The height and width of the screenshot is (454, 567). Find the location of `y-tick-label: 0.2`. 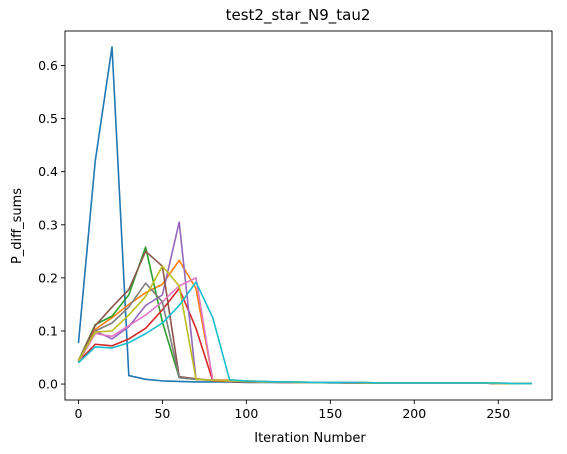

y-tick-label: 0.2 is located at coordinates (48, 277).